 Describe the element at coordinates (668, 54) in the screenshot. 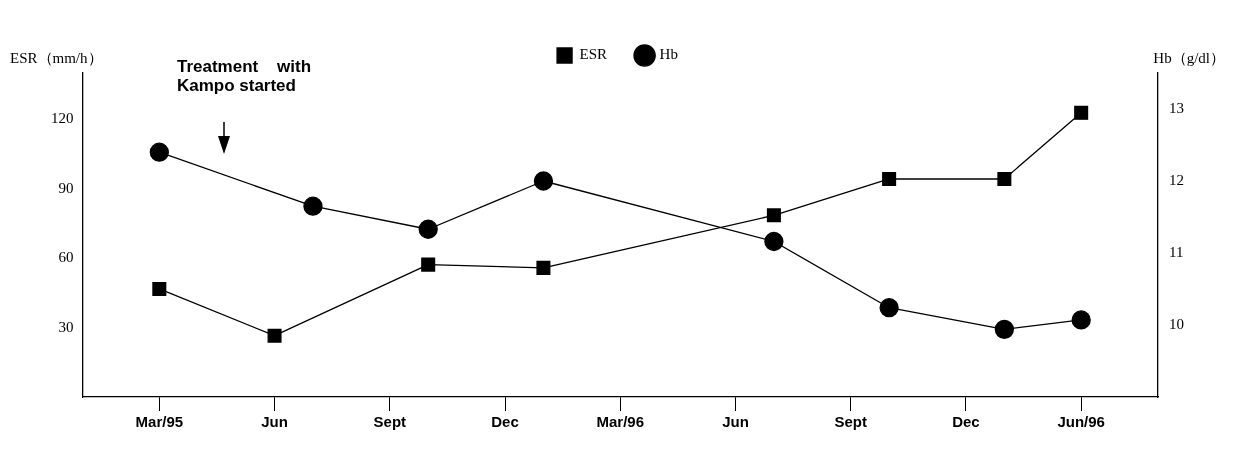

I see `legend-label: Hb` at that location.